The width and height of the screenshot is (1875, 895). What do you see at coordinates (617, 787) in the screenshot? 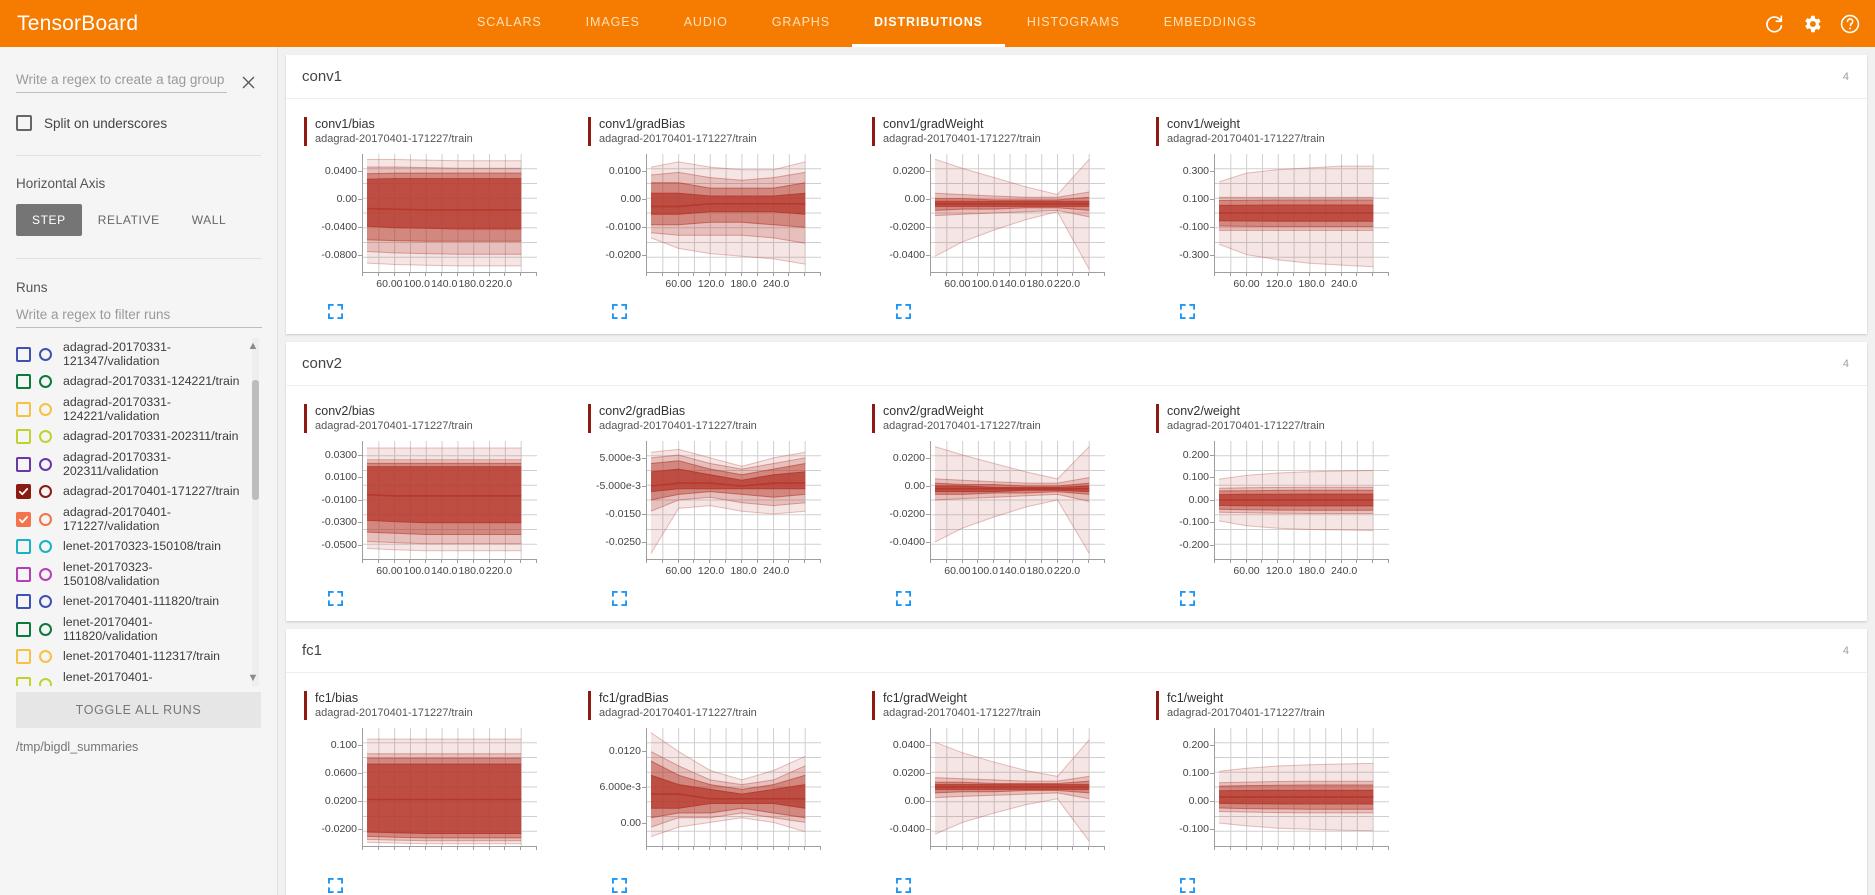
I see `y-axis: 0.0120 6.000e-3 0.00` at bounding box center [617, 787].